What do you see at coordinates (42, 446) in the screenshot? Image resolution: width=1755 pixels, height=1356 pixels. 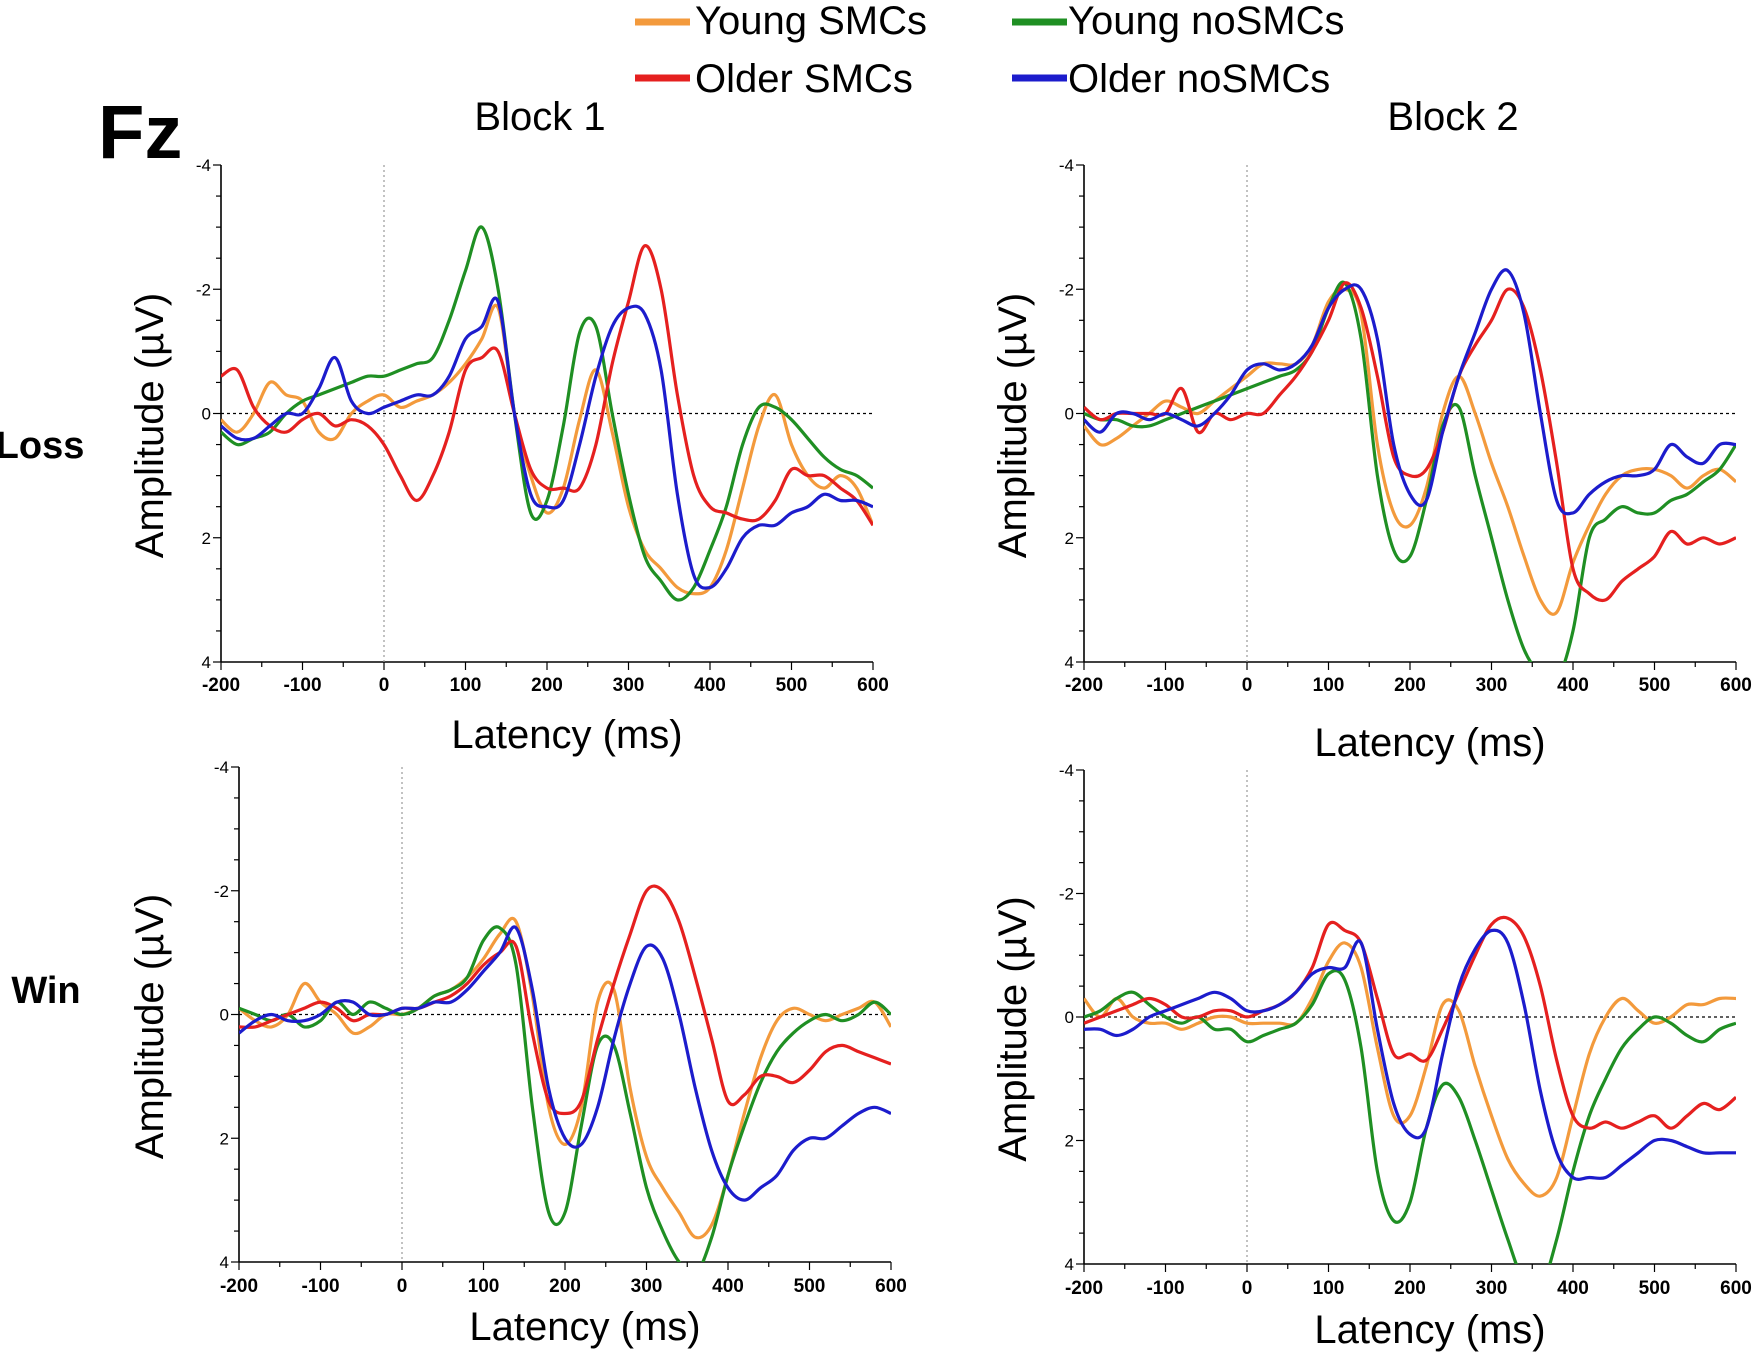 I see `row-label-loss: Loss` at bounding box center [42, 446].